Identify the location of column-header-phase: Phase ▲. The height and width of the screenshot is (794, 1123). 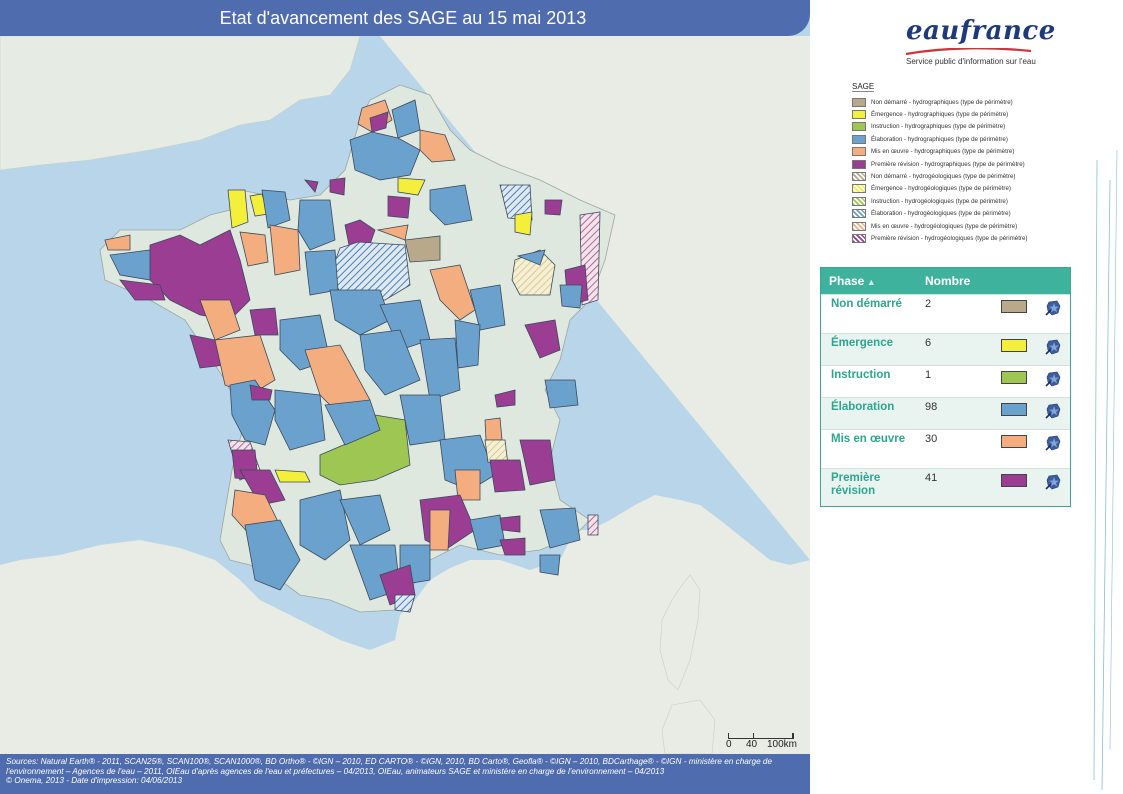
(870, 281).